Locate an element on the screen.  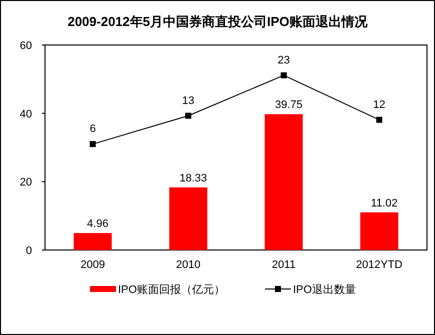
data-label: 23 is located at coordinates (284, 60).